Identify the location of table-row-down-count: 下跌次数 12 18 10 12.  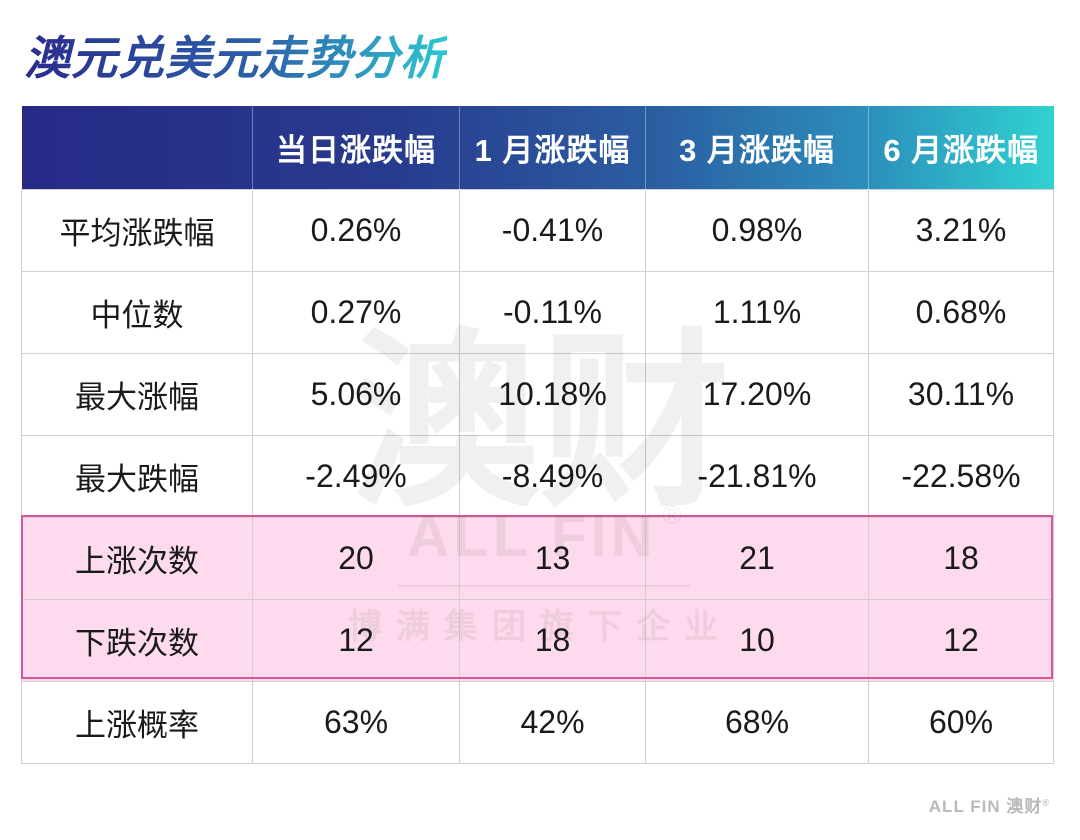
(537, 640).